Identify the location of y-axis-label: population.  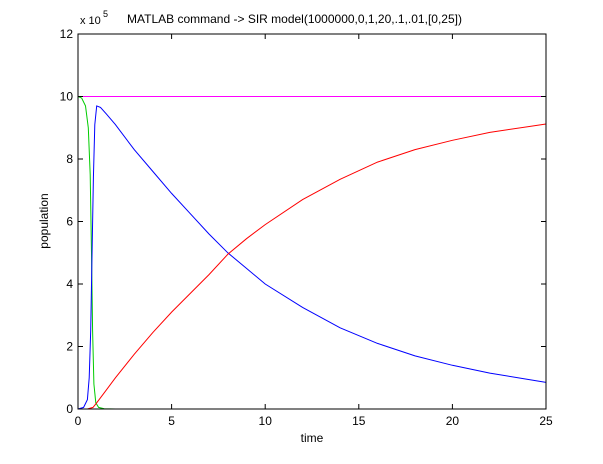
(44, 220).